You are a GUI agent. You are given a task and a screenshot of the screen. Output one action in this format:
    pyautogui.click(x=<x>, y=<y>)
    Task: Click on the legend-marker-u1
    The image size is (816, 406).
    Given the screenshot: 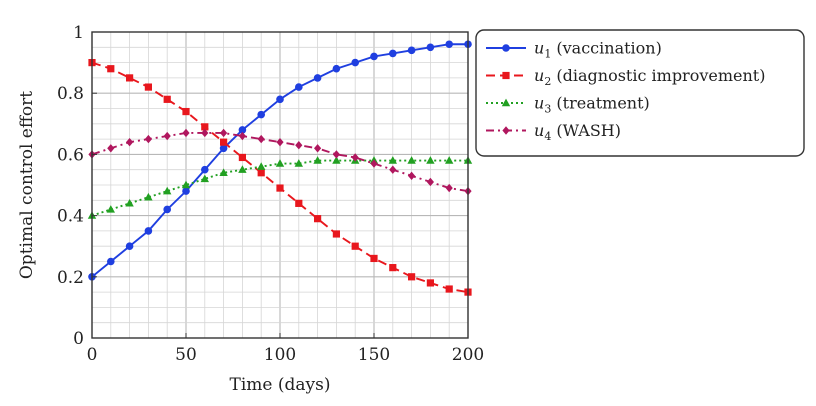 What is the action you would take?
    pyautogui.click(x=506, y=48)
    